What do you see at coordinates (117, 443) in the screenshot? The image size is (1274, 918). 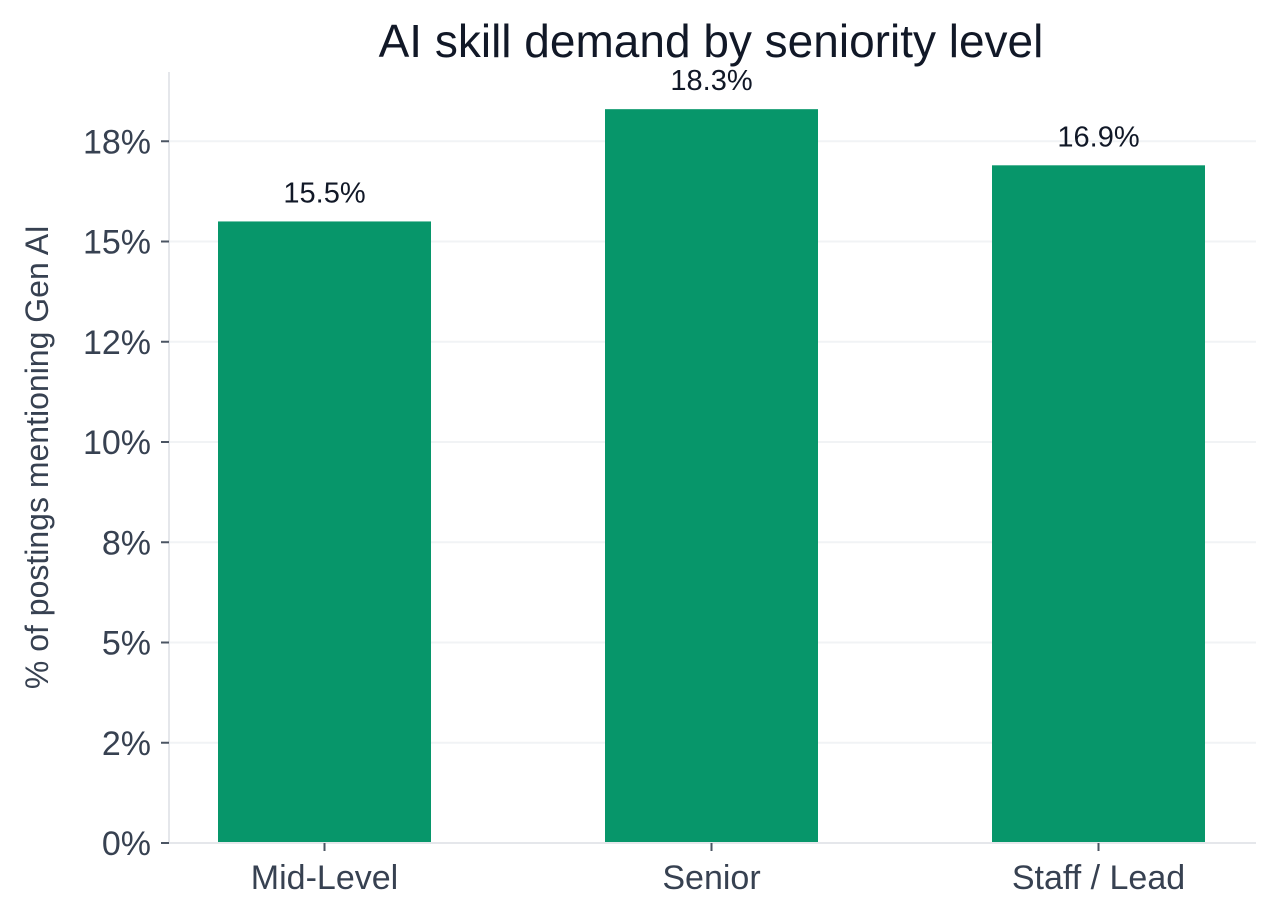 I see `y-tick-label: 10%` at bounding box center [117, 443].